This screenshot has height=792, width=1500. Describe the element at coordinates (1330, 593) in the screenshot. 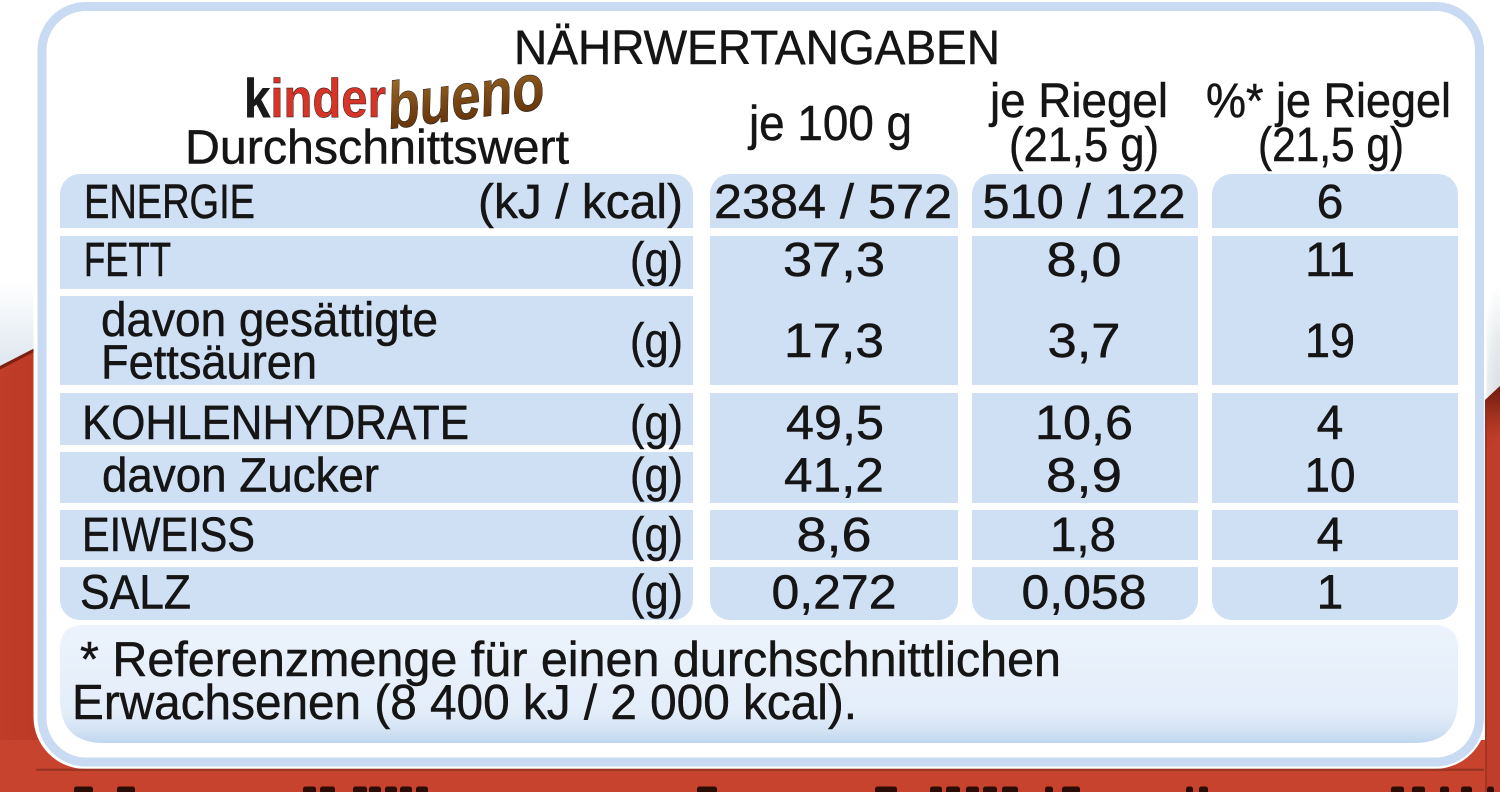

I see `svg-text: 1` at that location.